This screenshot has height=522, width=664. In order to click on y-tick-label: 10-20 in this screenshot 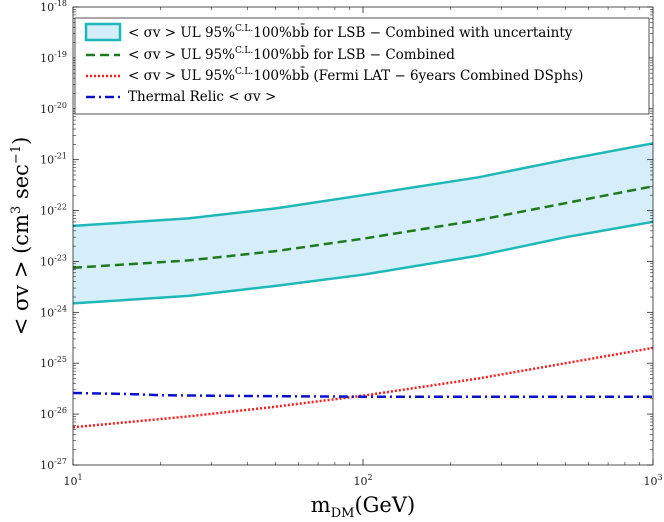, I will do `click(53, 108)`.